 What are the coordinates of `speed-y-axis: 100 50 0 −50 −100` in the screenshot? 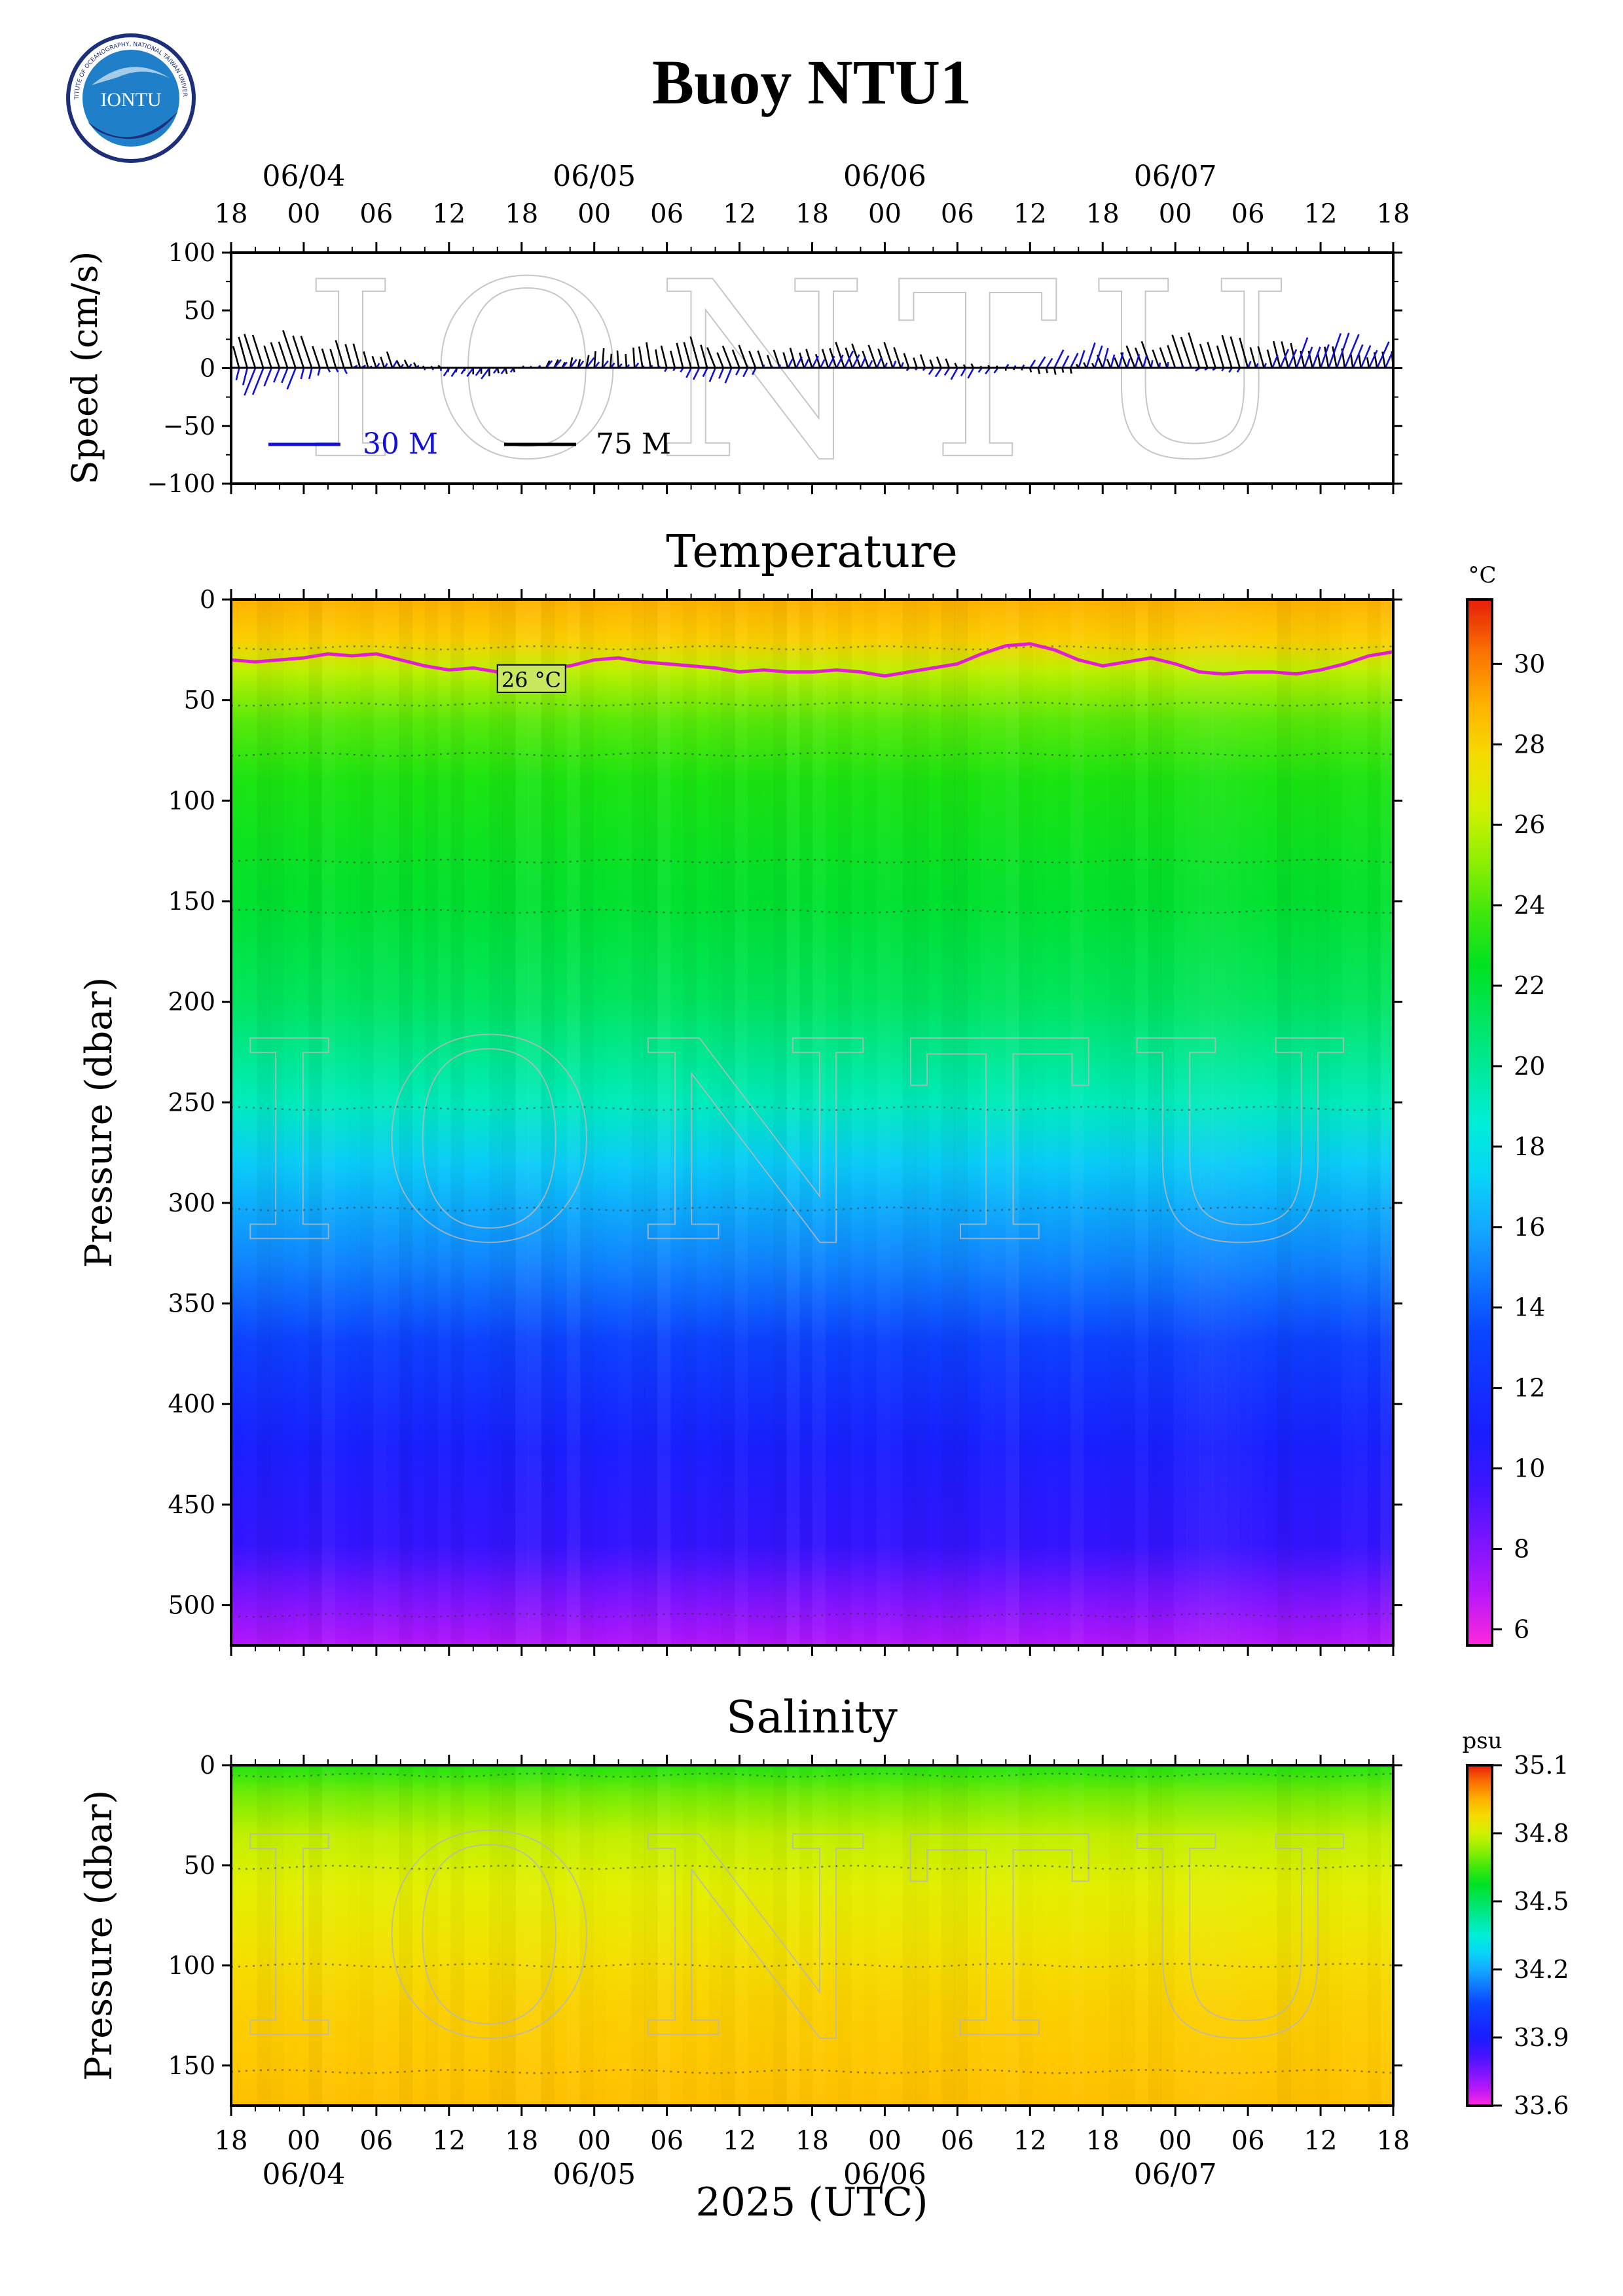 It's located at (774, 368).